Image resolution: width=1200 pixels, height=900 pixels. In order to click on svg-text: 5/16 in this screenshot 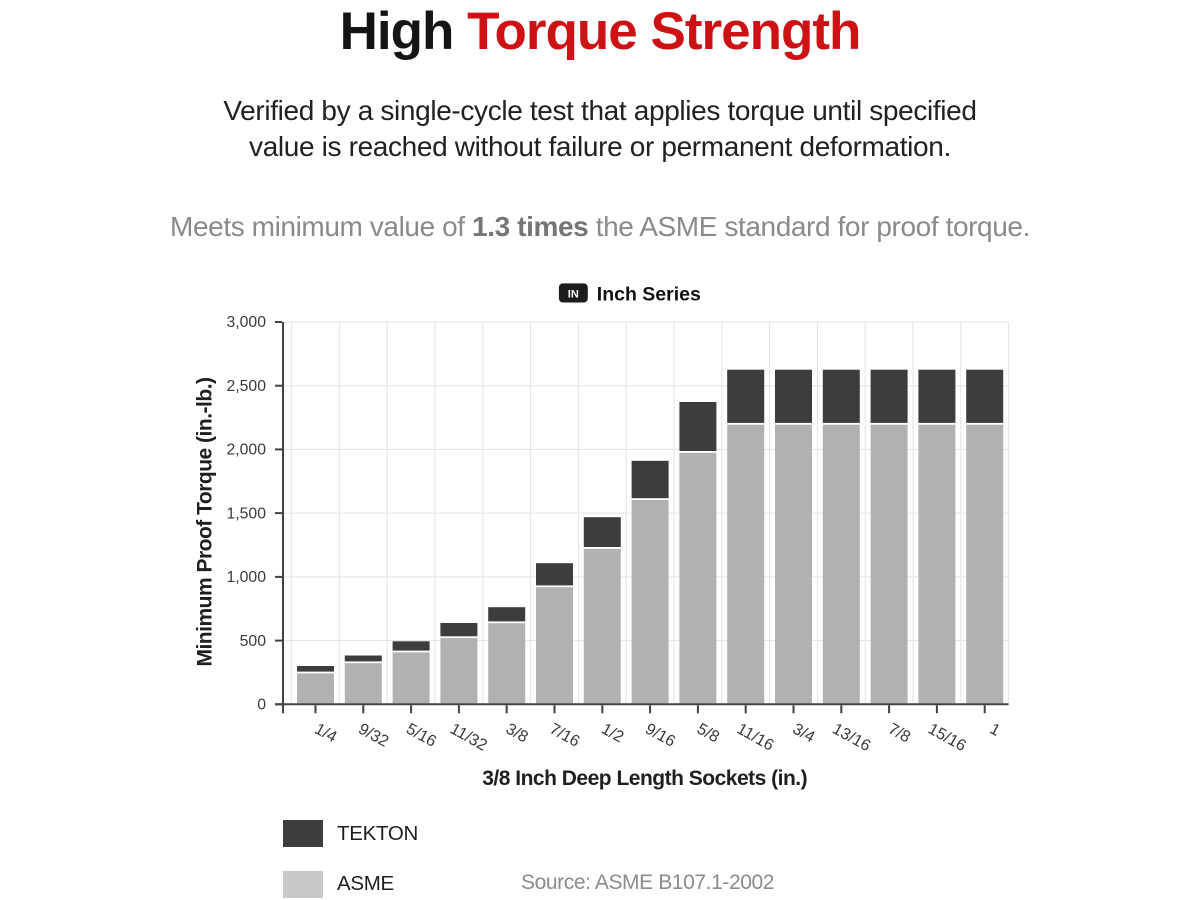, I will do `click(421, 735)`.